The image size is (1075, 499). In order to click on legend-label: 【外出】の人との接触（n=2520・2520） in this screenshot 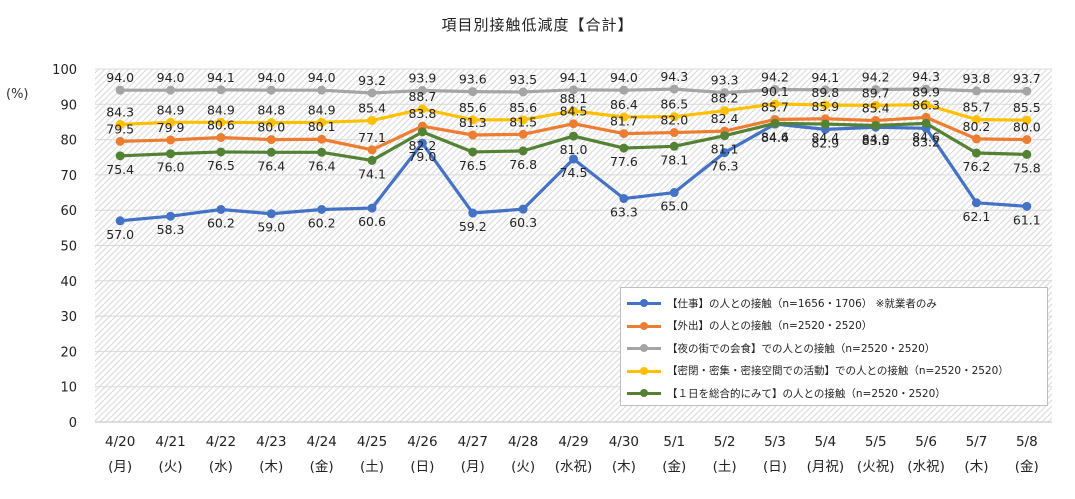, I will do `click(770, 326)`.